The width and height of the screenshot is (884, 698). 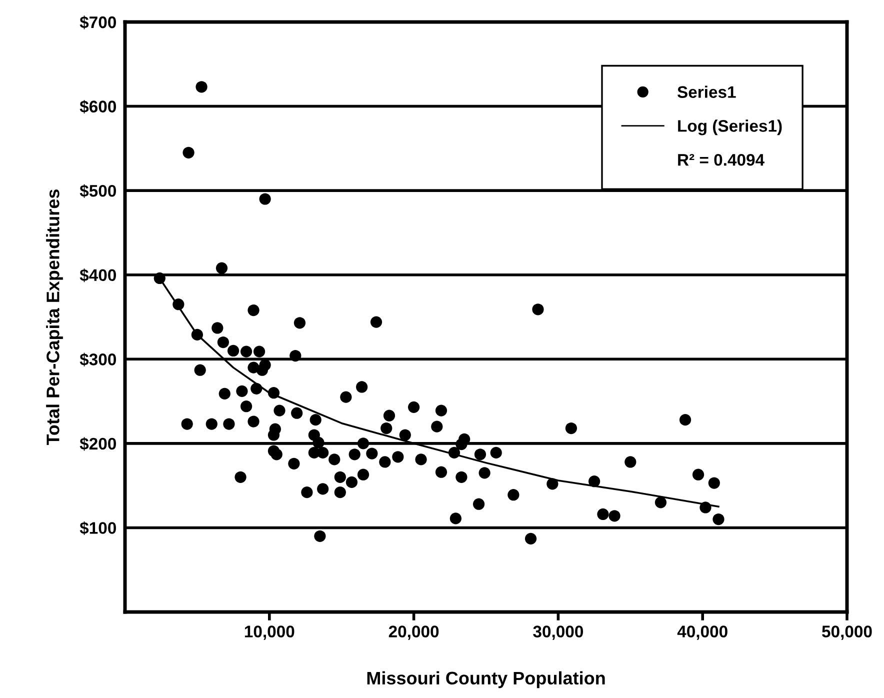 What do you see at coordinates (721, 160) in the screenshot?
I see `annotation: R² = 0.4094` at bounding box center [721, 160].